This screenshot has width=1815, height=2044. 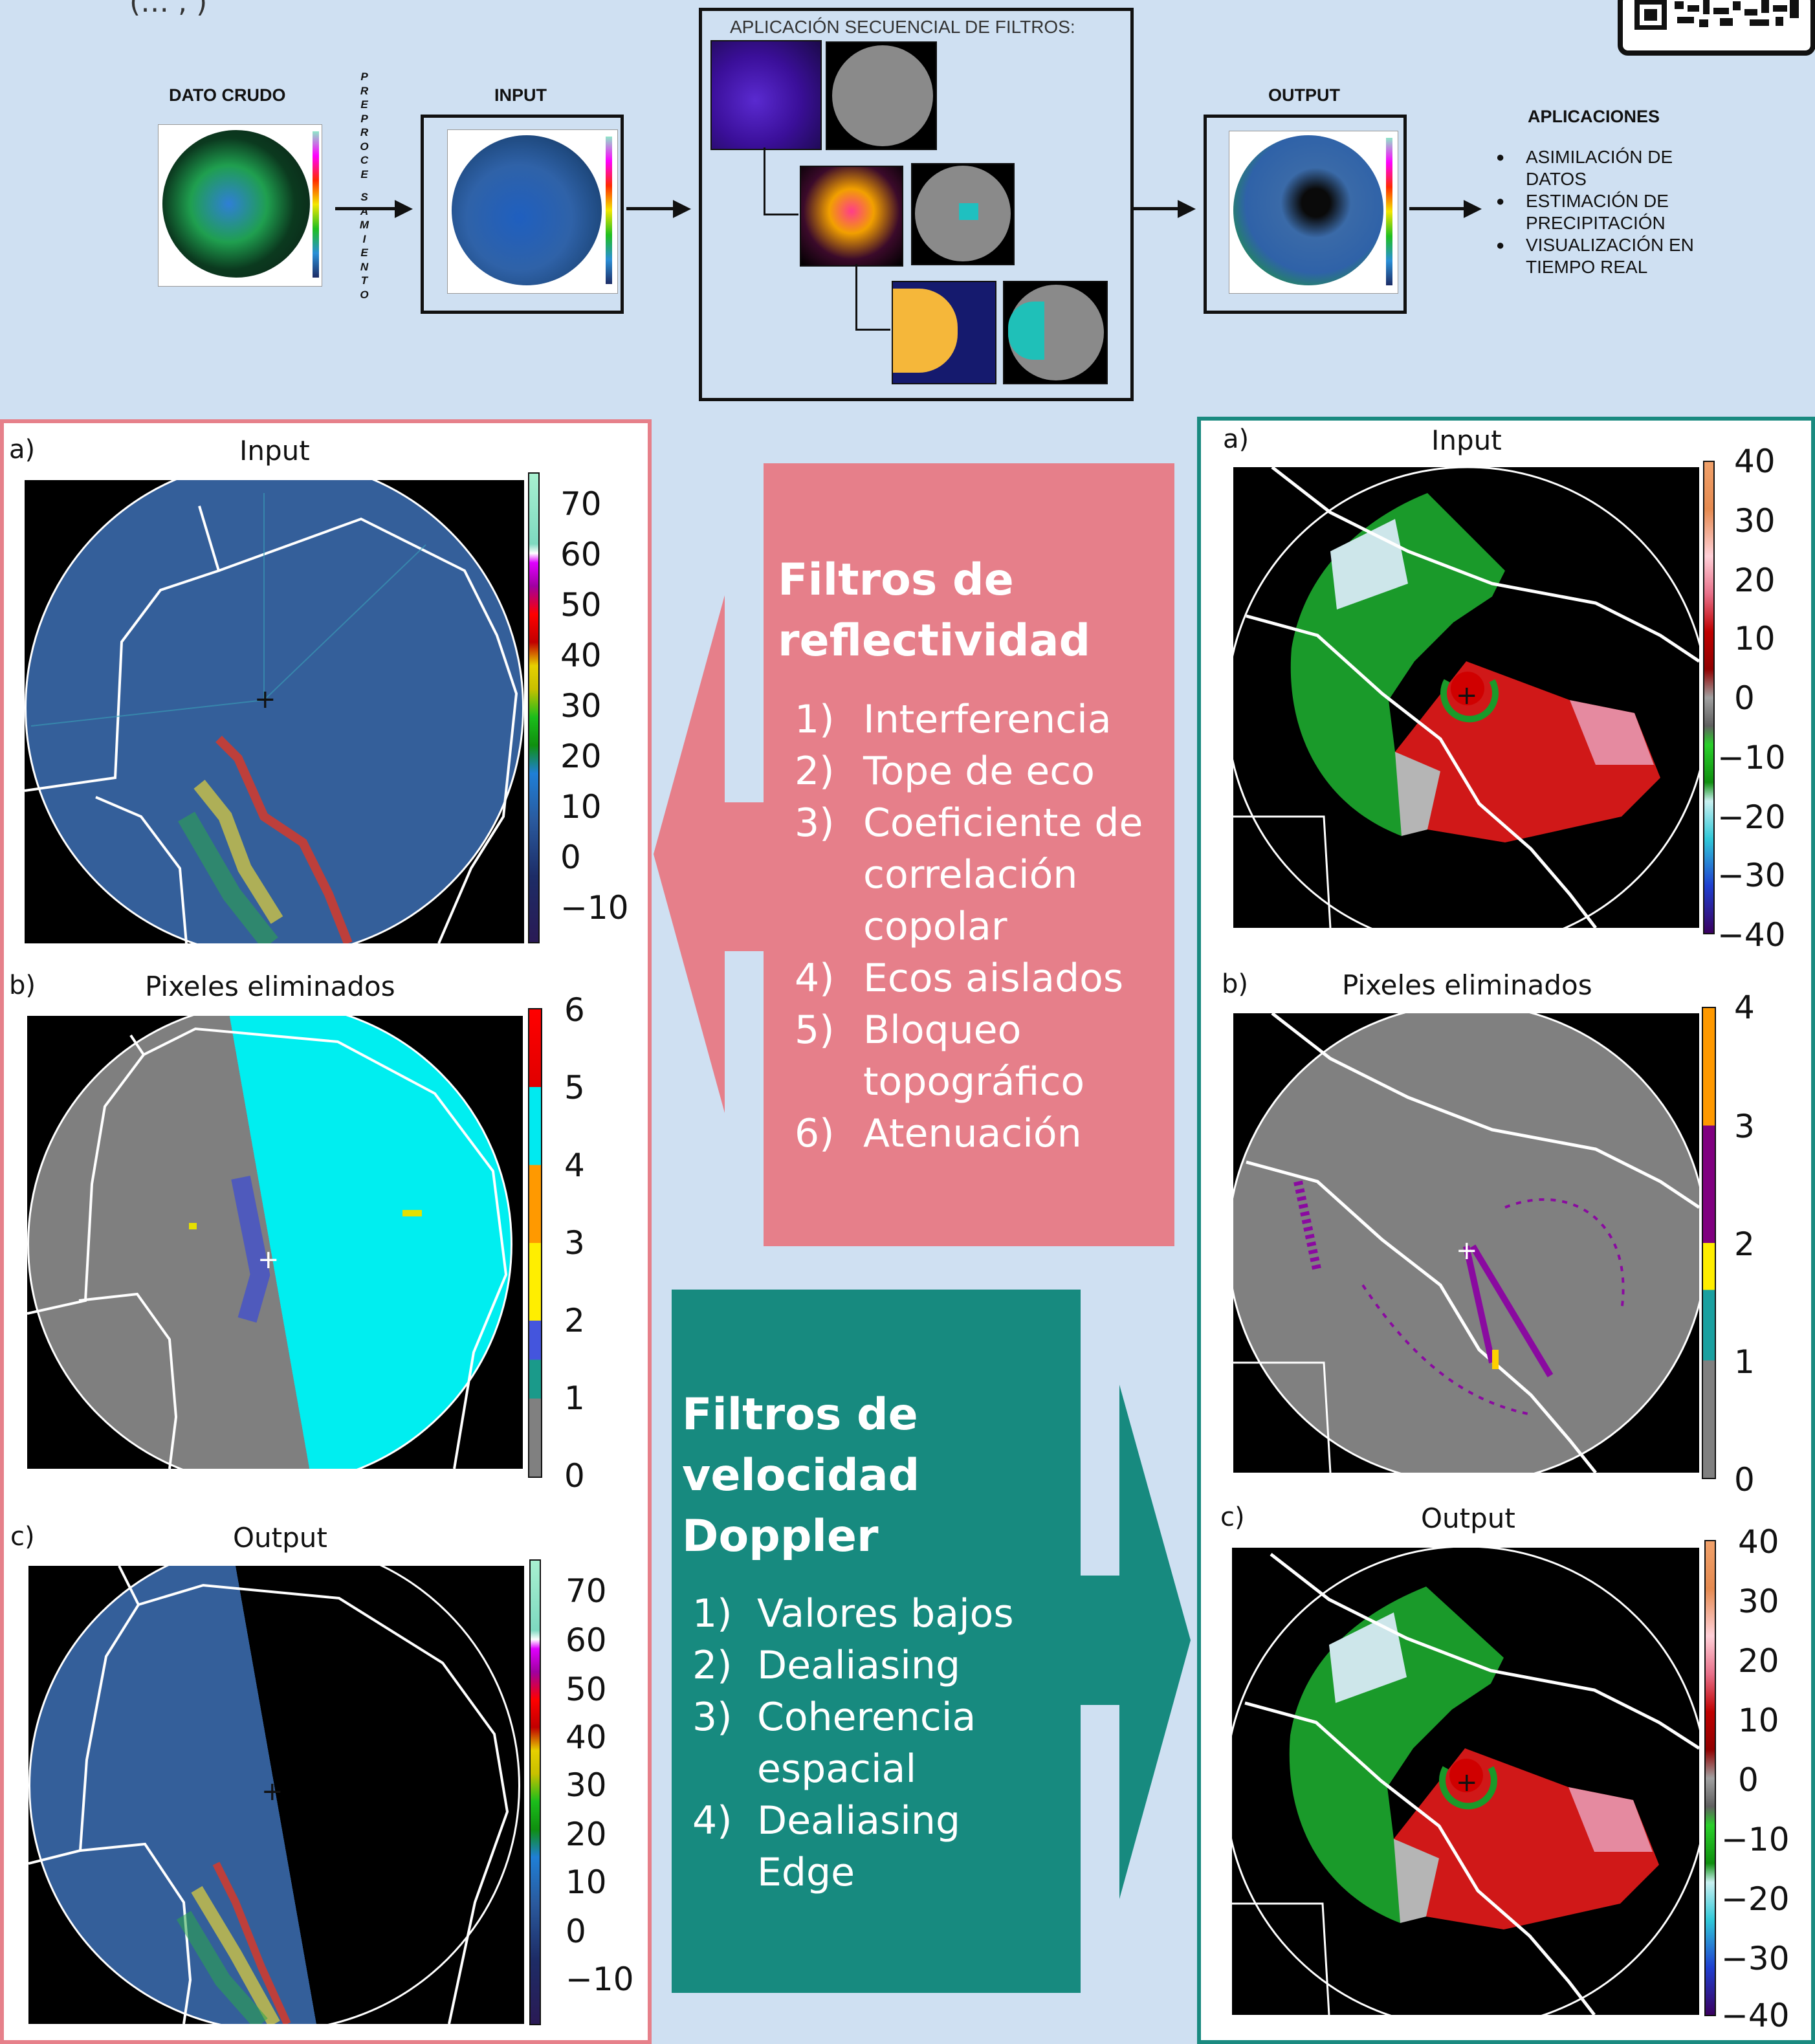 I want to click on doppler-output-map: +, so click(x=1466, y=1781).